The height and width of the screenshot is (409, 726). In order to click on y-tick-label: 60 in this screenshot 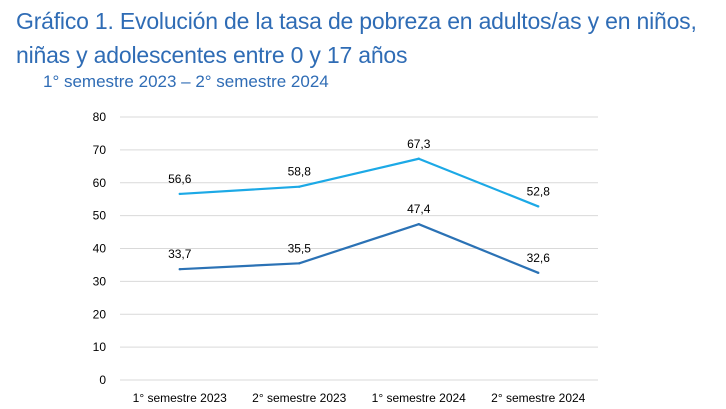, I will do `click(100, 183)`.